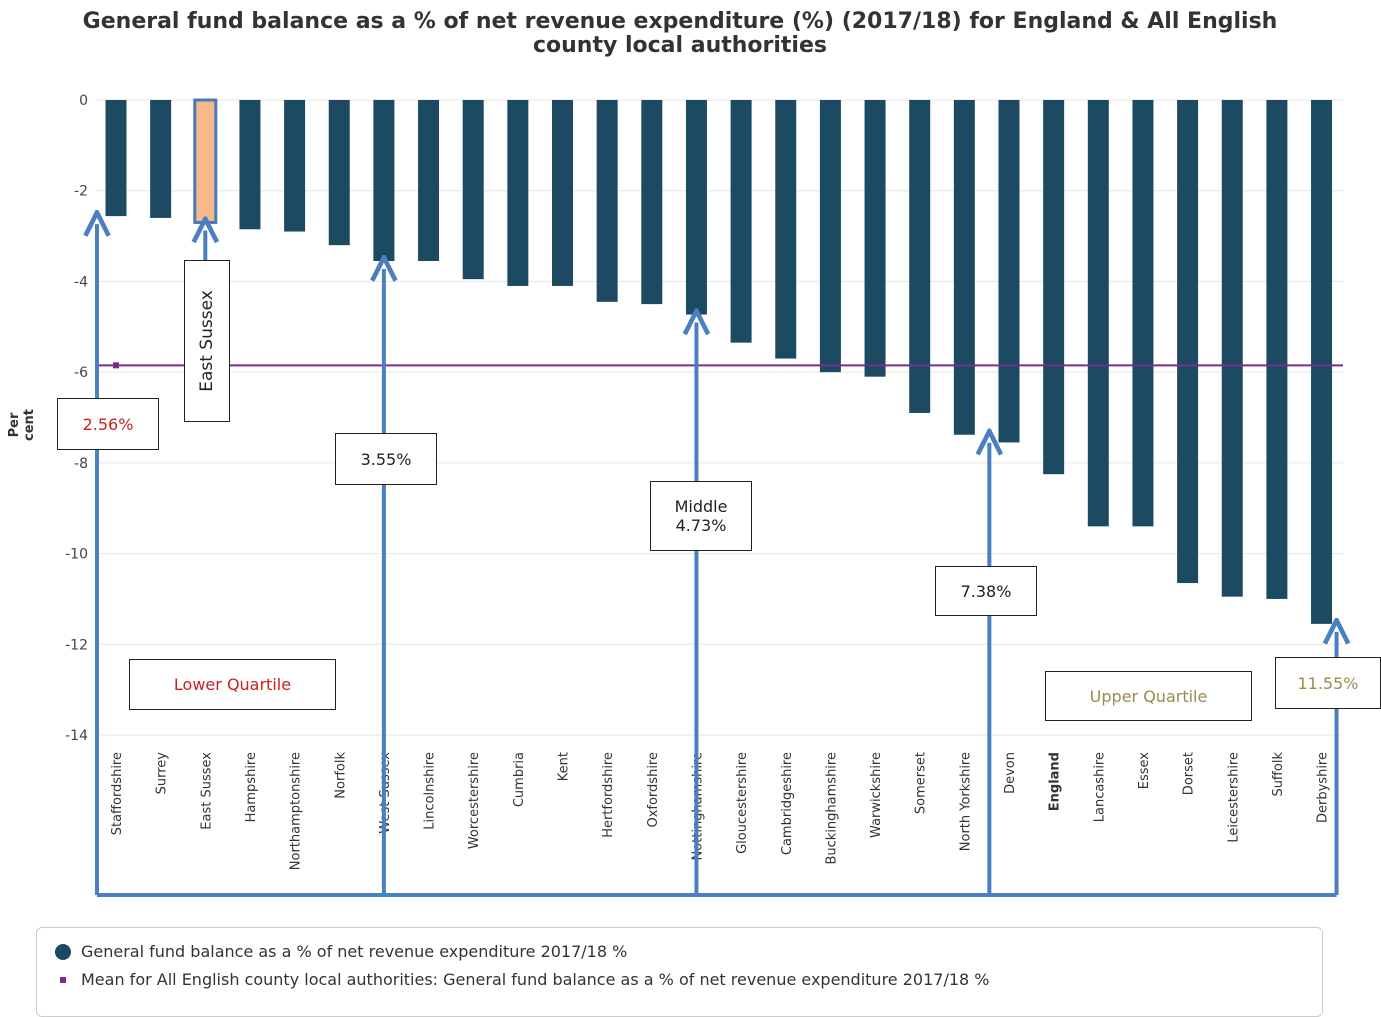 The height and width of the screenshot is (1017, 1381). What do you see at coordinates (786, 229) in the screenshot?
I see `bar-cambridgeshire` at bounding box center [786, 229].